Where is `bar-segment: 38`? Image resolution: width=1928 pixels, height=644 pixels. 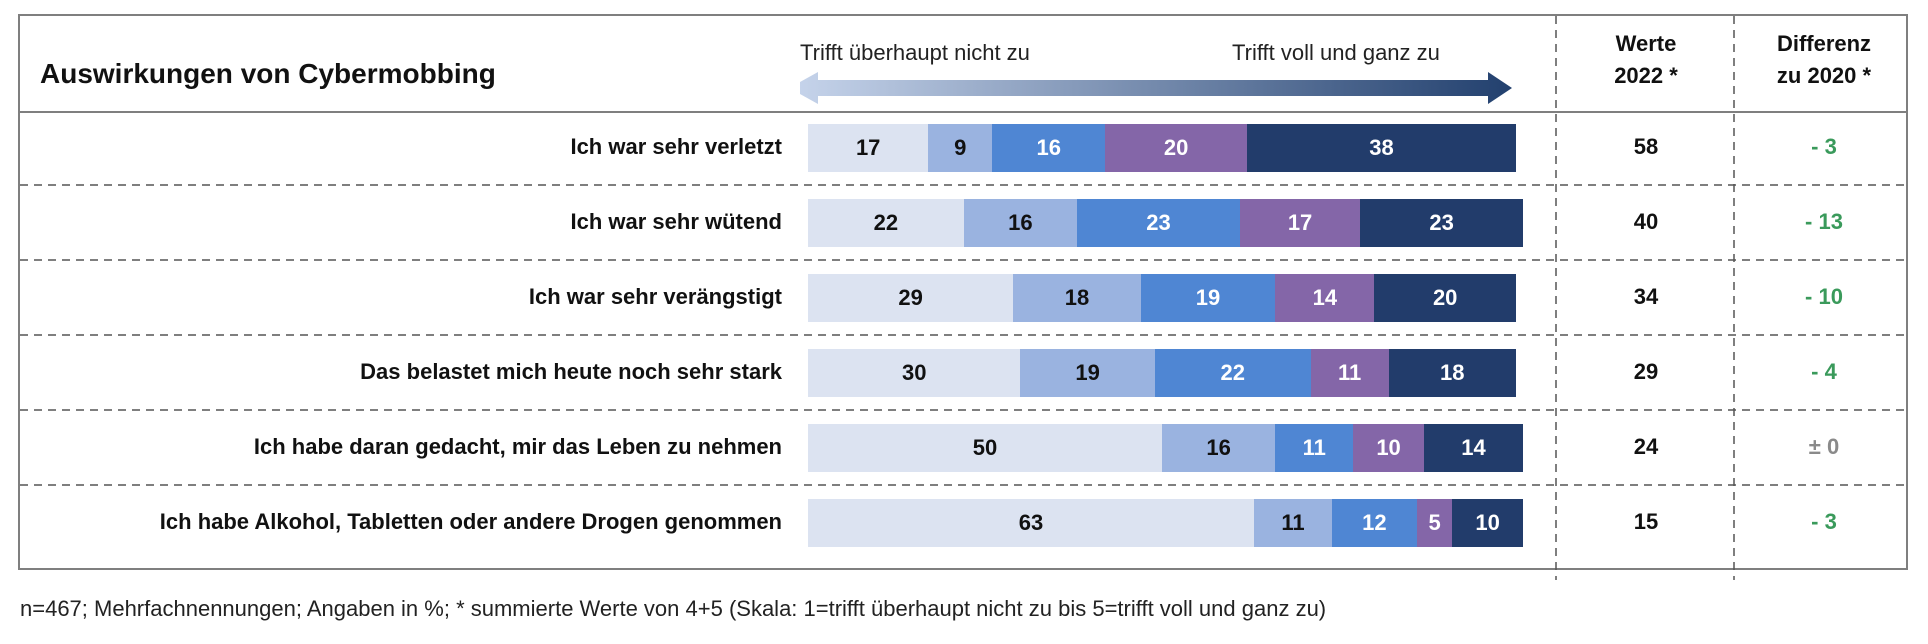
bar-segment: 38 is located at coordinates (1381, 148).